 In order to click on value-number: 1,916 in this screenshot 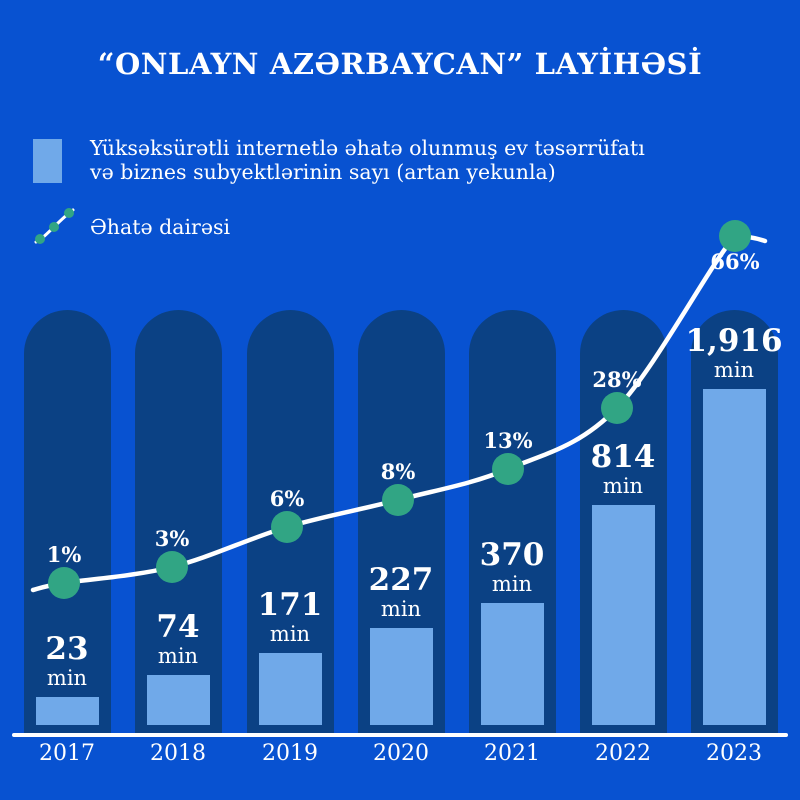, I will do `click(734, 341)`.